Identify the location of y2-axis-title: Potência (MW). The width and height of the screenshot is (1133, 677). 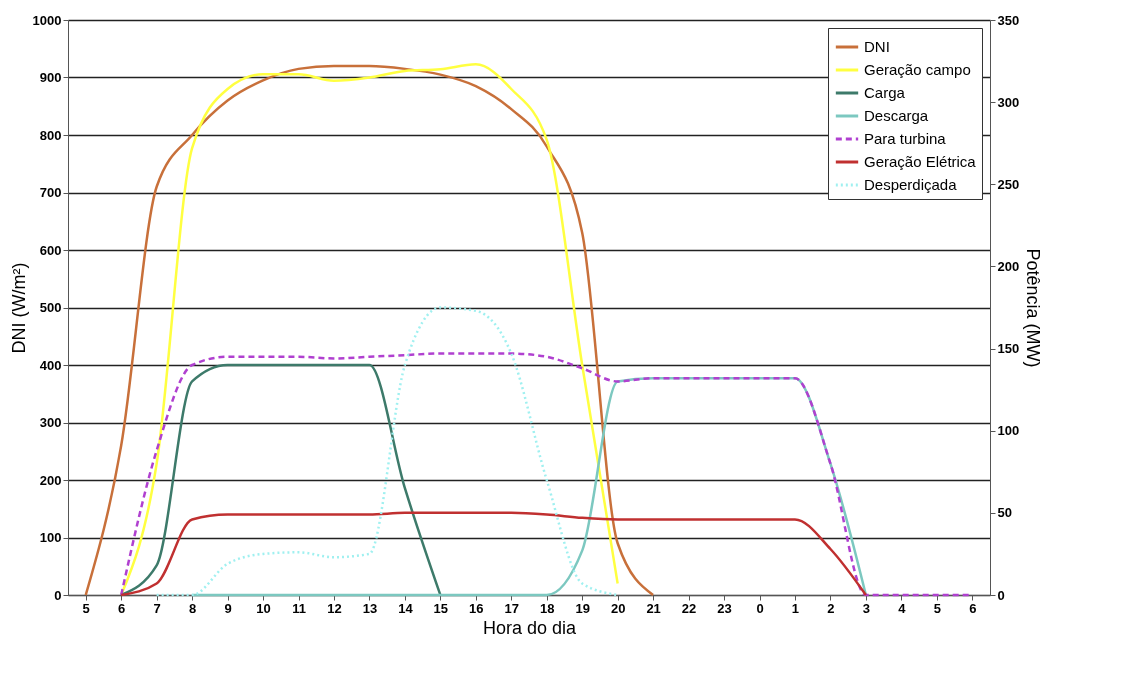
(1033, 308).